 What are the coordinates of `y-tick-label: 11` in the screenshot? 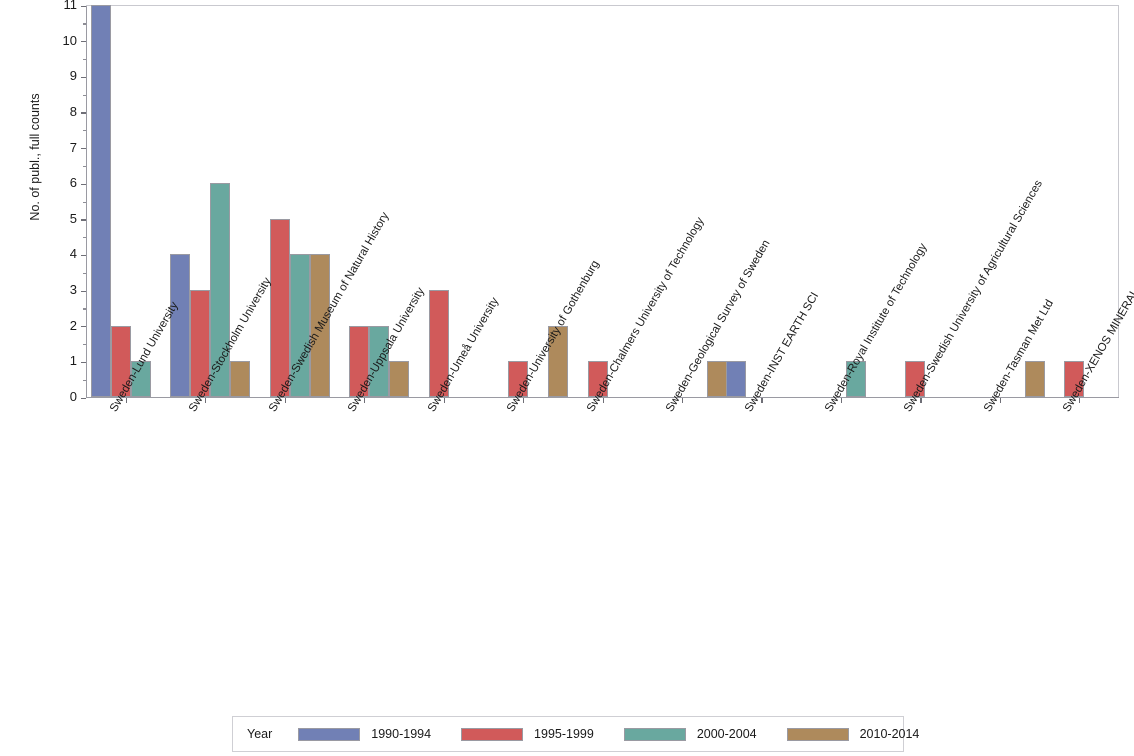 It's located at (70, 6).